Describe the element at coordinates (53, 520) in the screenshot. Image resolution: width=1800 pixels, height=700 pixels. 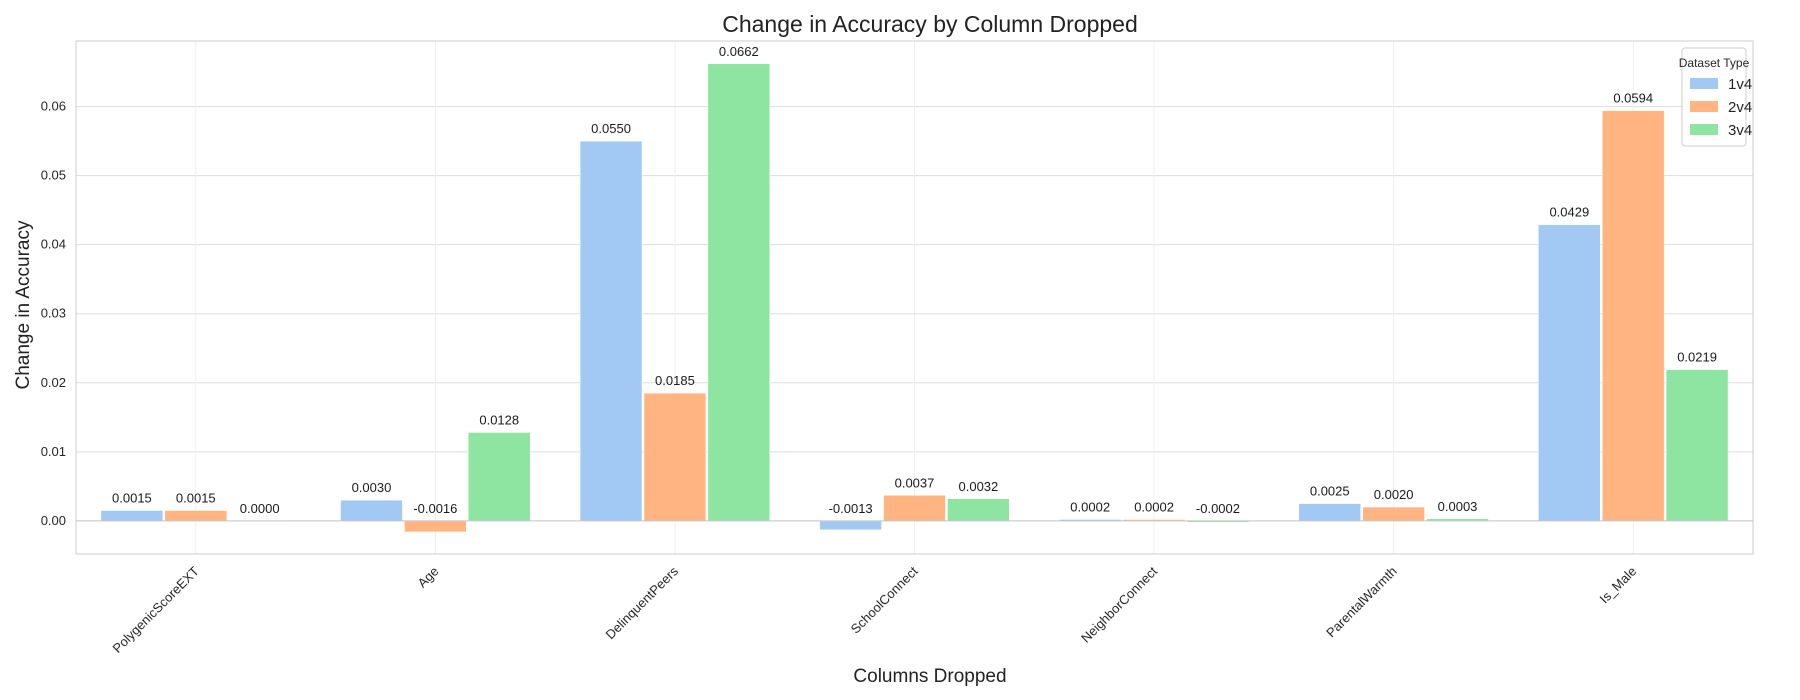
I see `y-tick-label: 0.00` at that location.